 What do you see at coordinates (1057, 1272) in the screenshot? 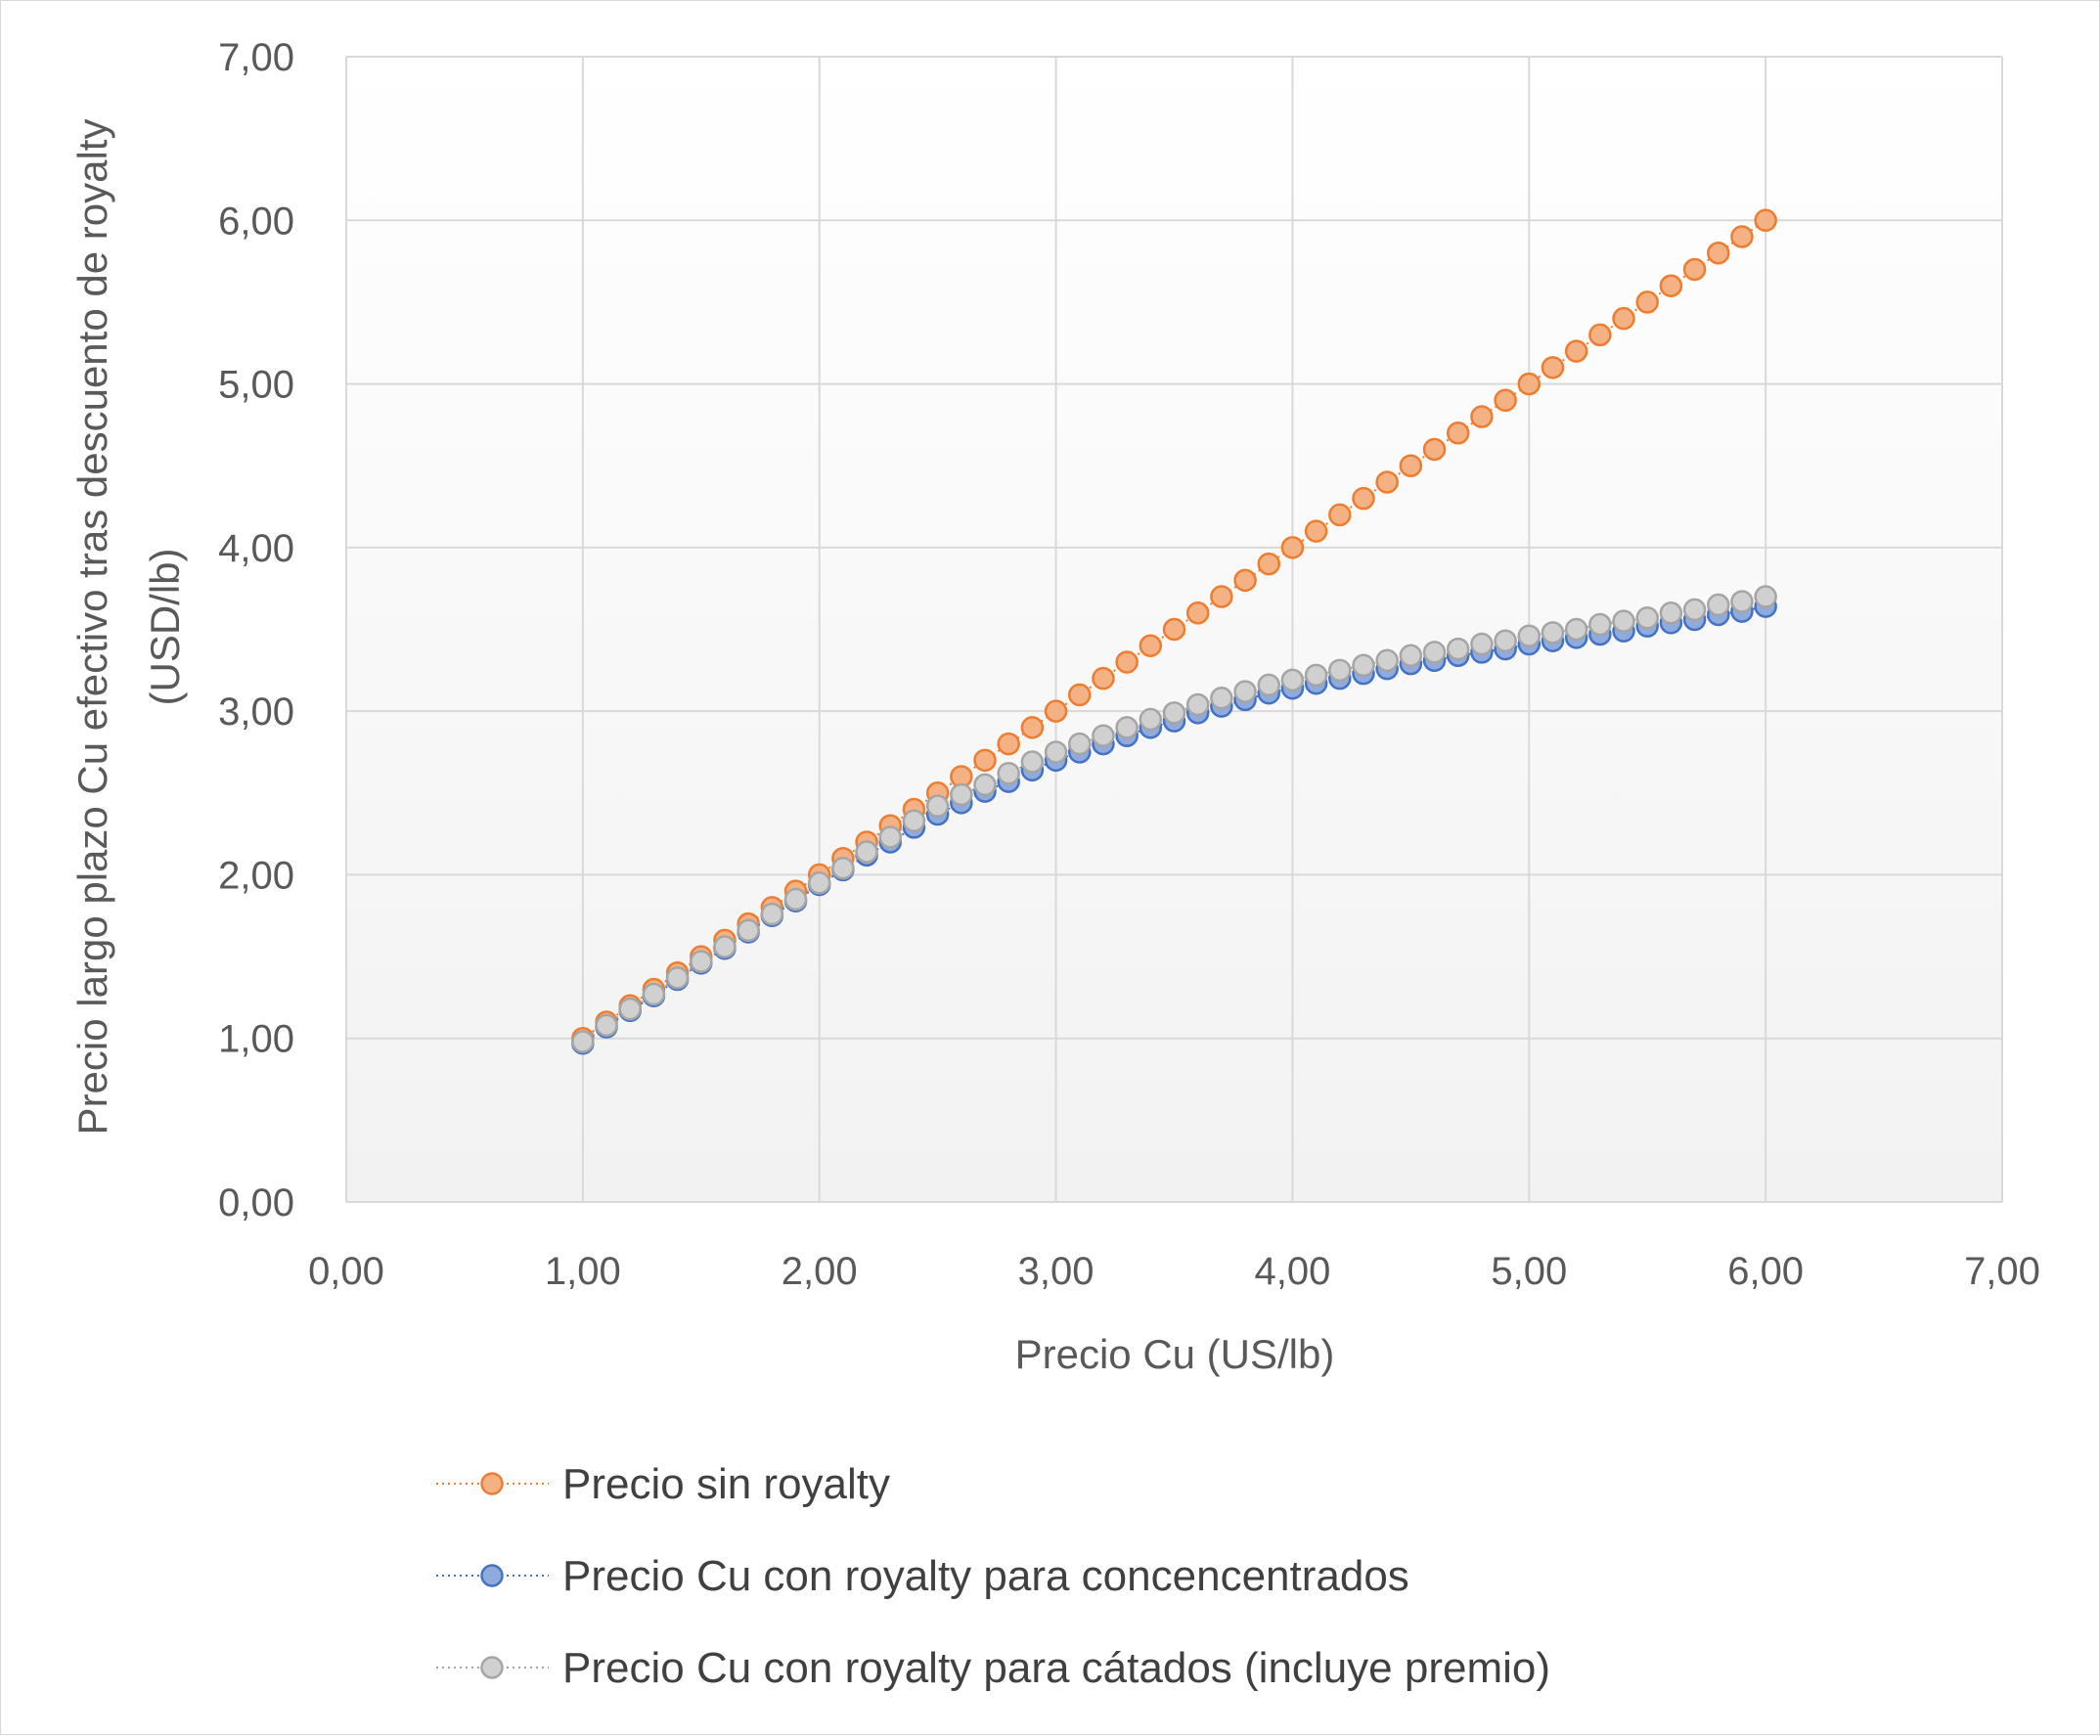
I see `x-tick-label: 3,00` at bounding box center [1057, 1272].